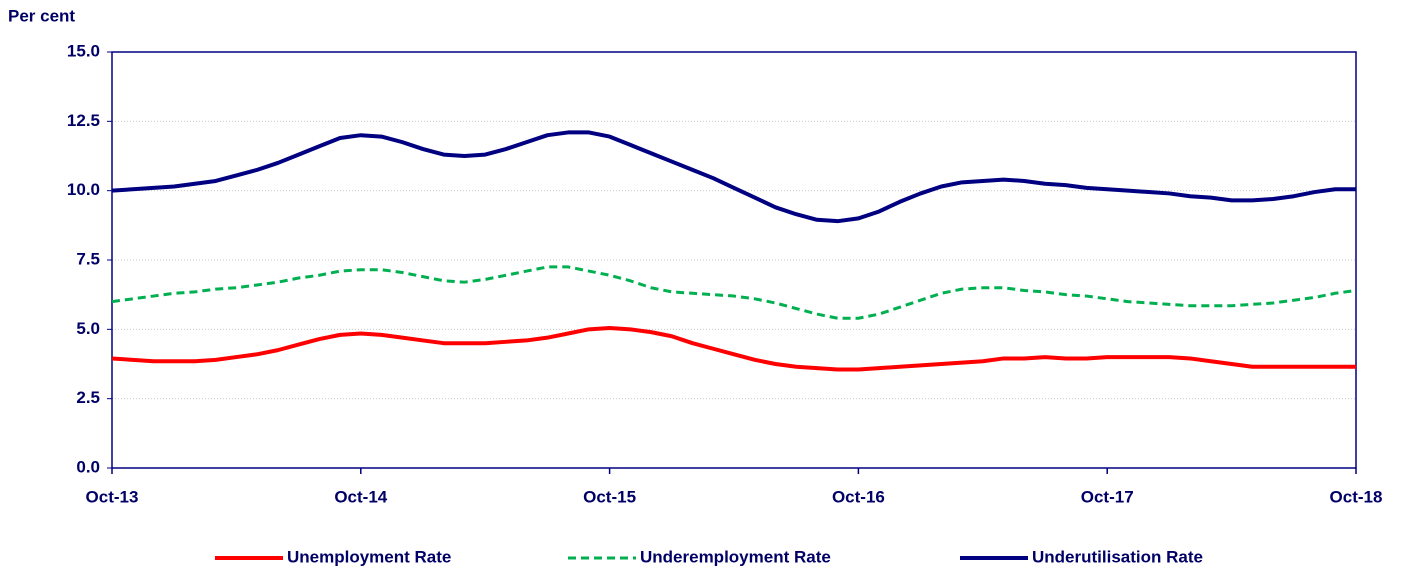 The height and width of the screenshot is (577, 1412). I want to click on legend-label: Underutilisation Rate, so click(1117, 556).